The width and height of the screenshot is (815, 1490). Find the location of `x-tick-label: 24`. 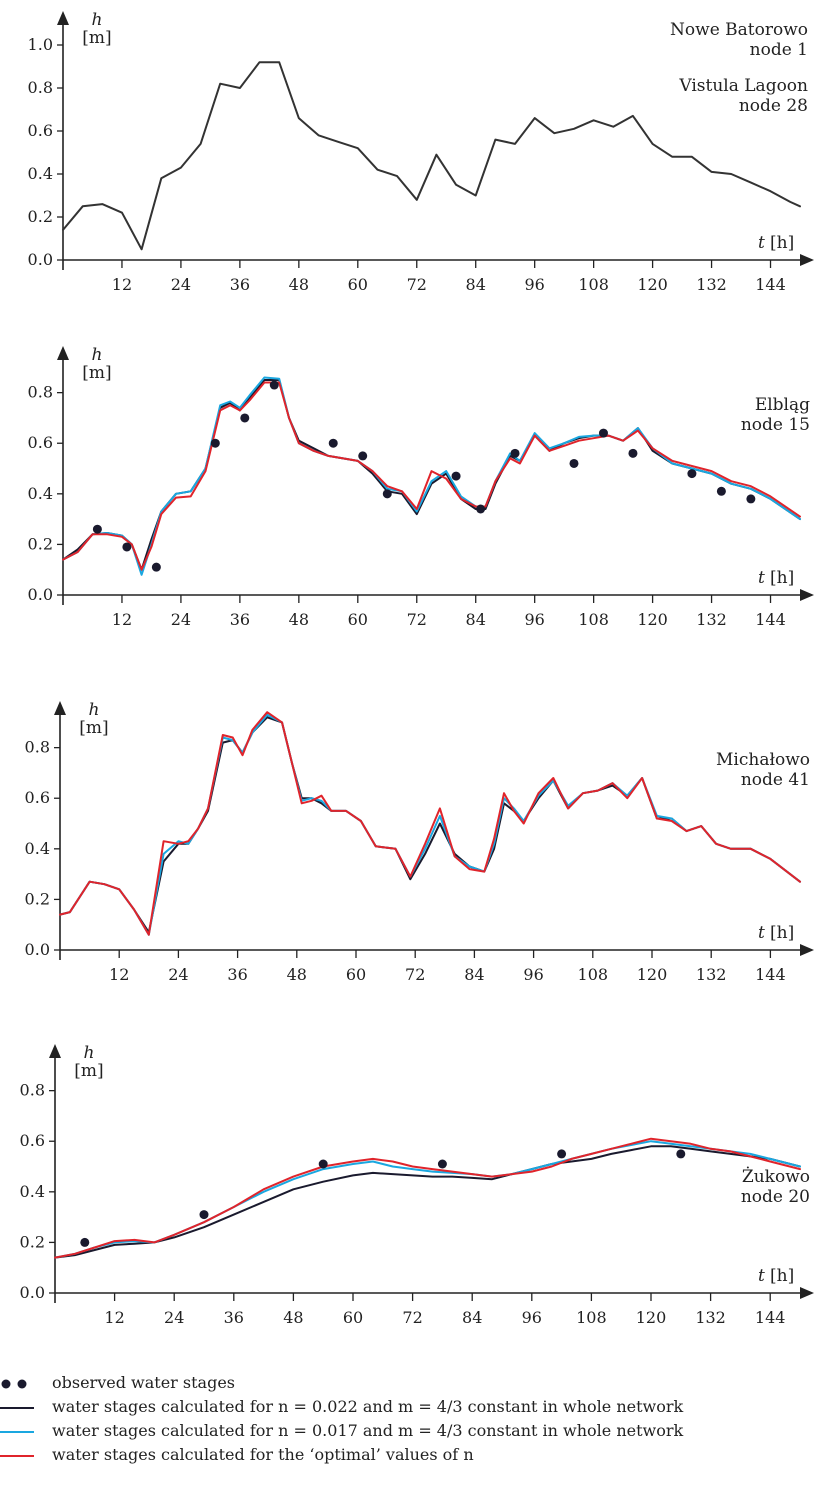

x-tick-label: 24 is located at coordinates (181, 619).